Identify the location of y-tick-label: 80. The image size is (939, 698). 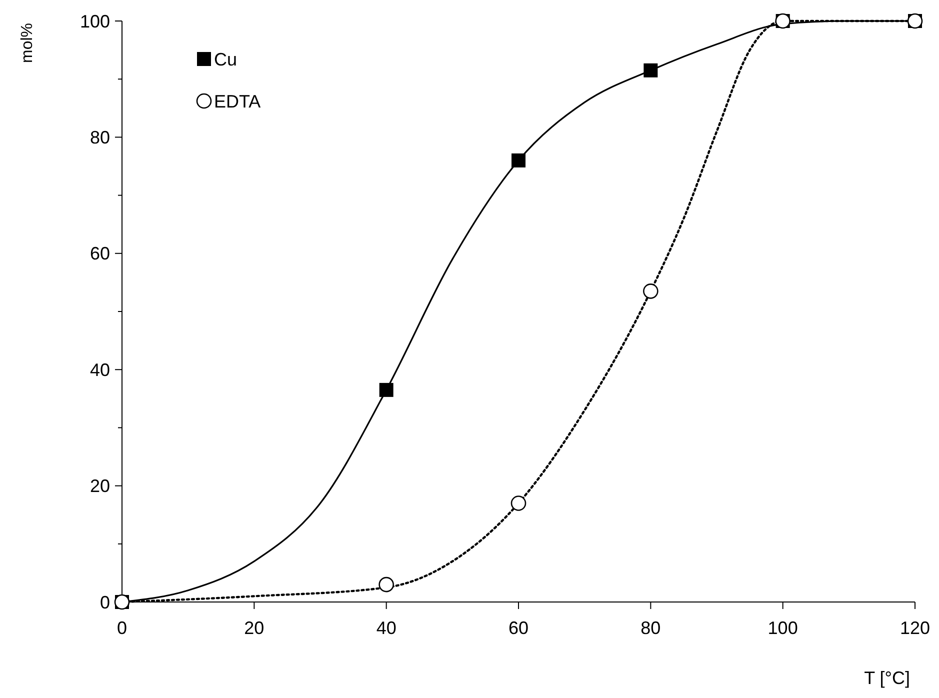
(100, 138).